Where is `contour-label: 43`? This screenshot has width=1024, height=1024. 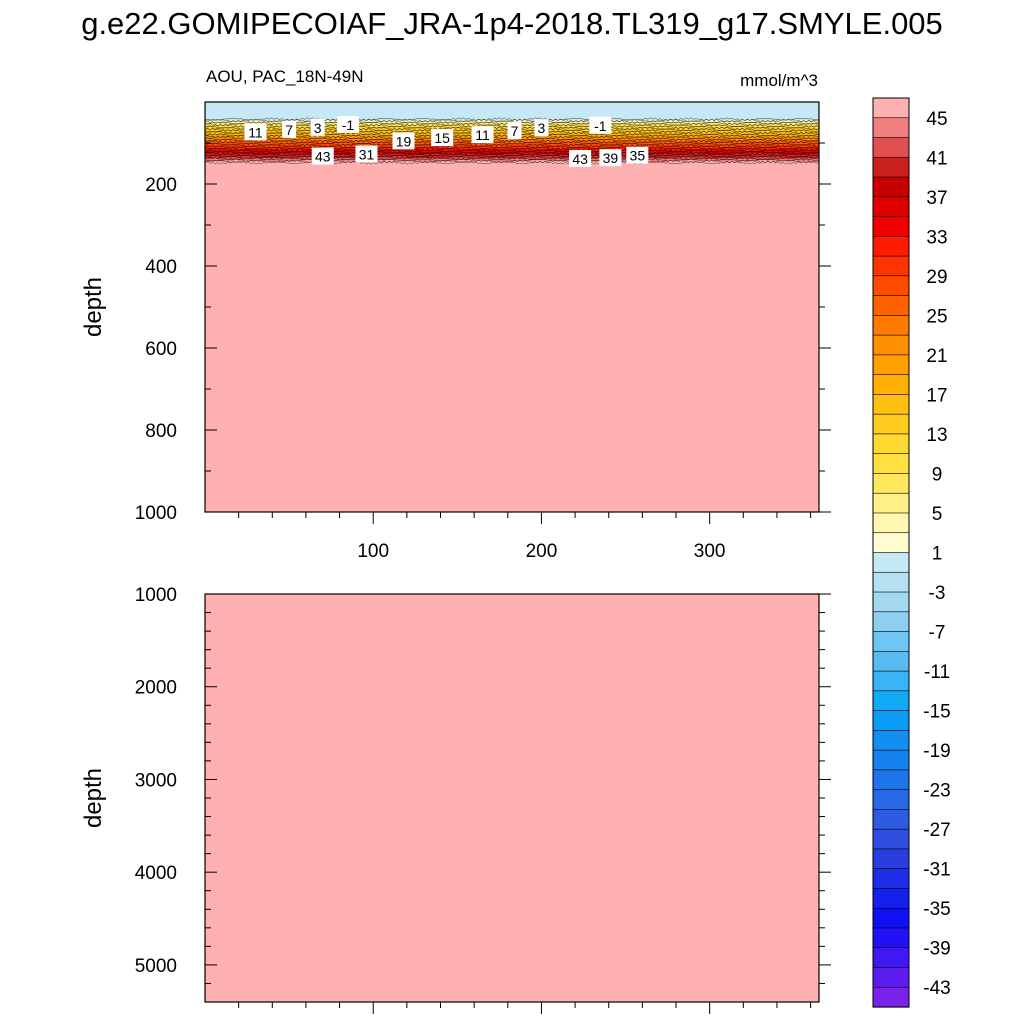 contour-label: 43 is located at coordinates (580, 158).